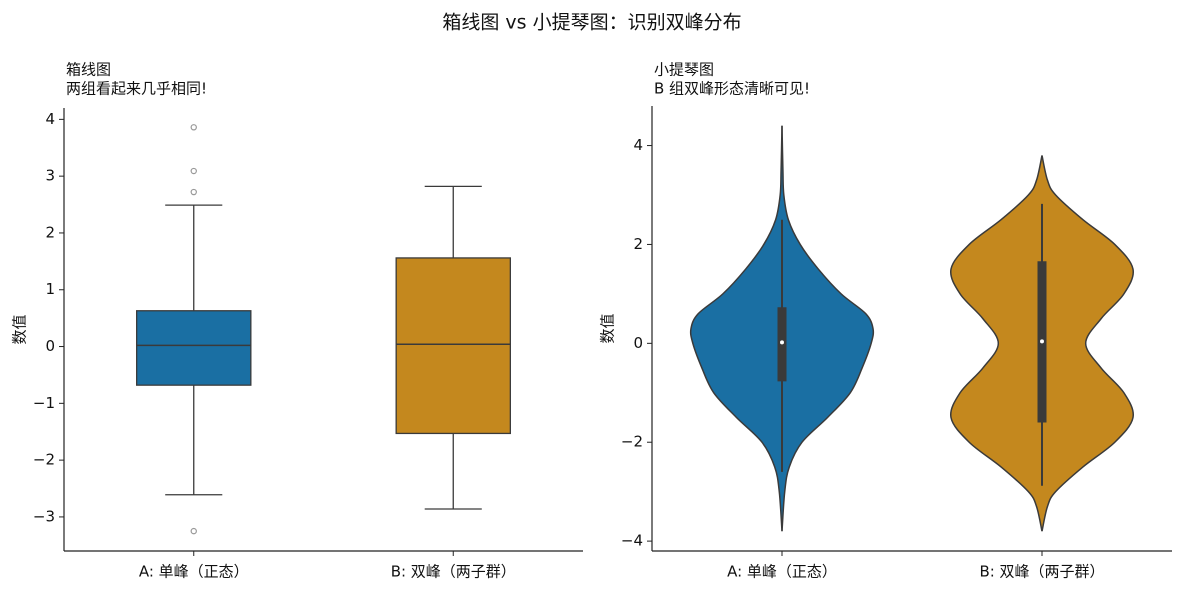 The image size is (1184, 592). I want to click on axes-subtitle: B 组双峰形态清晰可见!, so click(732, 89).